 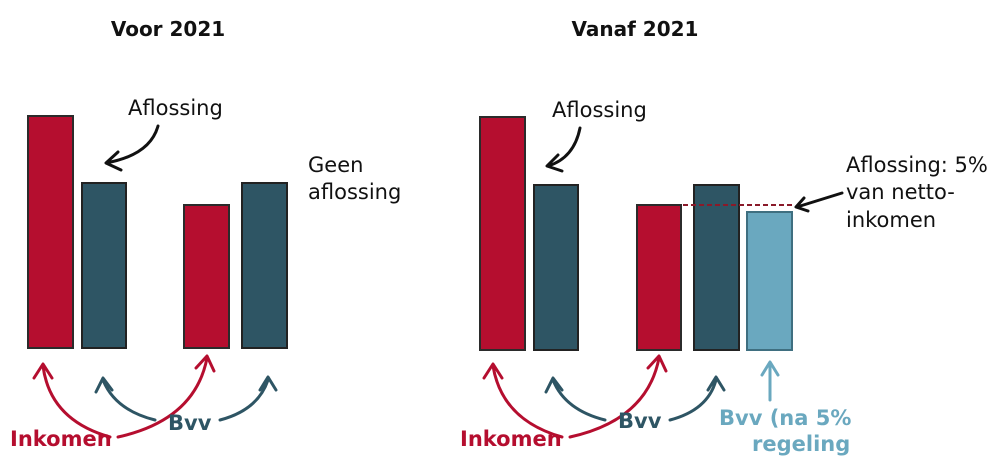 I want to click on note: Aflossing: 5%, so click(x=916, y=165).